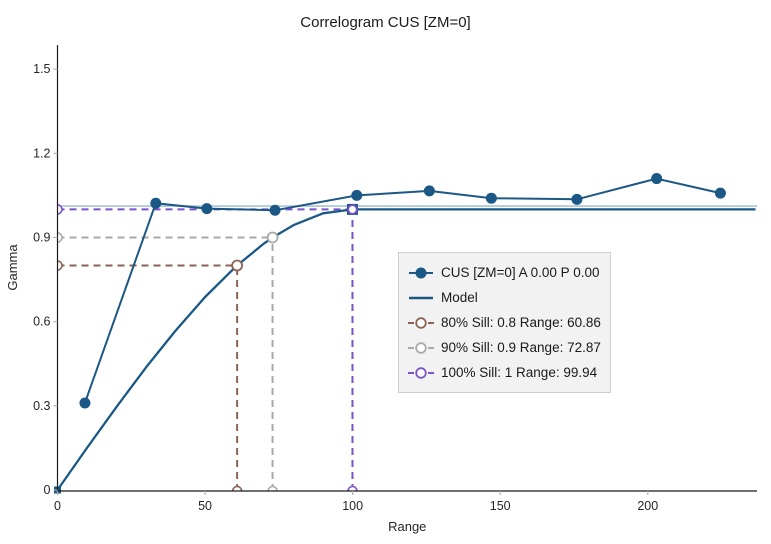 This screenshot has height=544, width=771. Describe the element at coordinates (500, 506) in the screenshot. I see `x-tick-label: 150` at that location.